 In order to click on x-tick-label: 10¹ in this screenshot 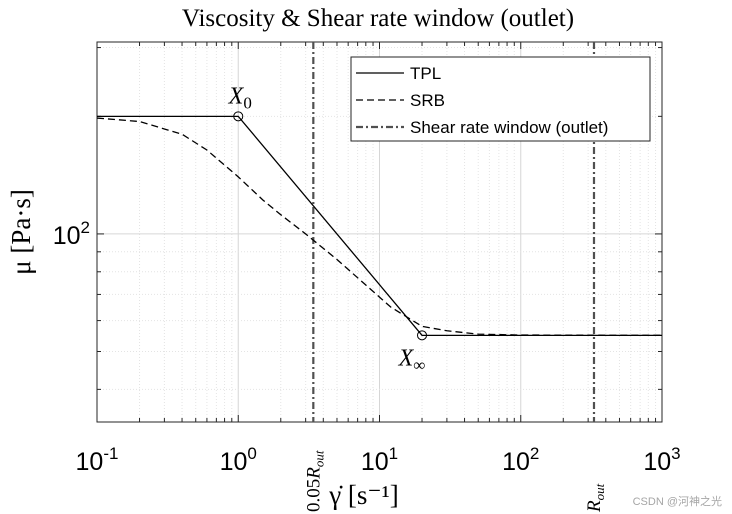, I will do `click(379, 460)`.